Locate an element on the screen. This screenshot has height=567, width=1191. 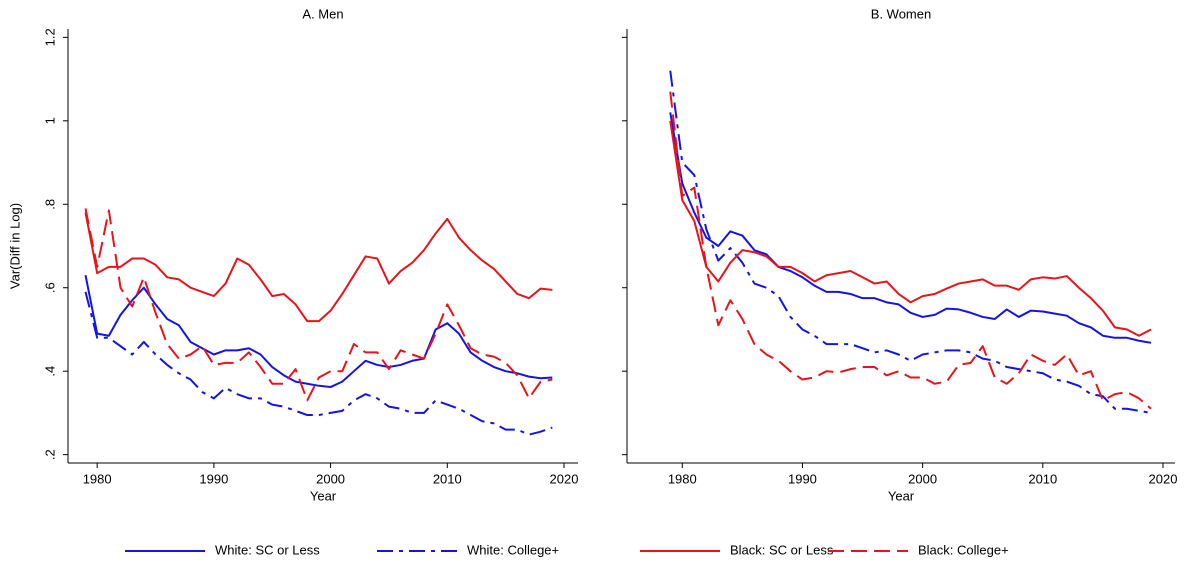
y-tick-label: 1.2 is located at coordinates (49, 37).